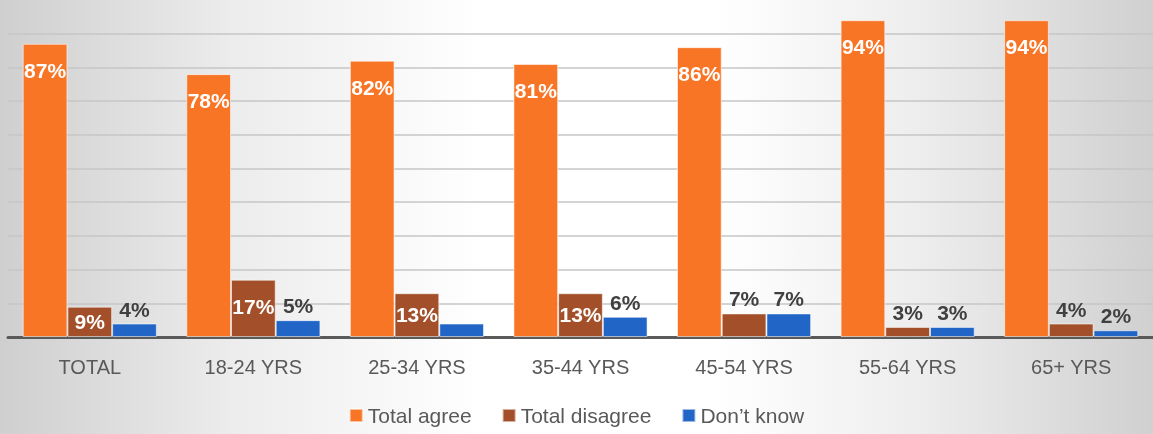 Image resolution: width=1153 pixels, height=434 pixels. Describe the element at coordinates (419, 415) in the screenshot. I see `legend-label: Total agree` at that location.